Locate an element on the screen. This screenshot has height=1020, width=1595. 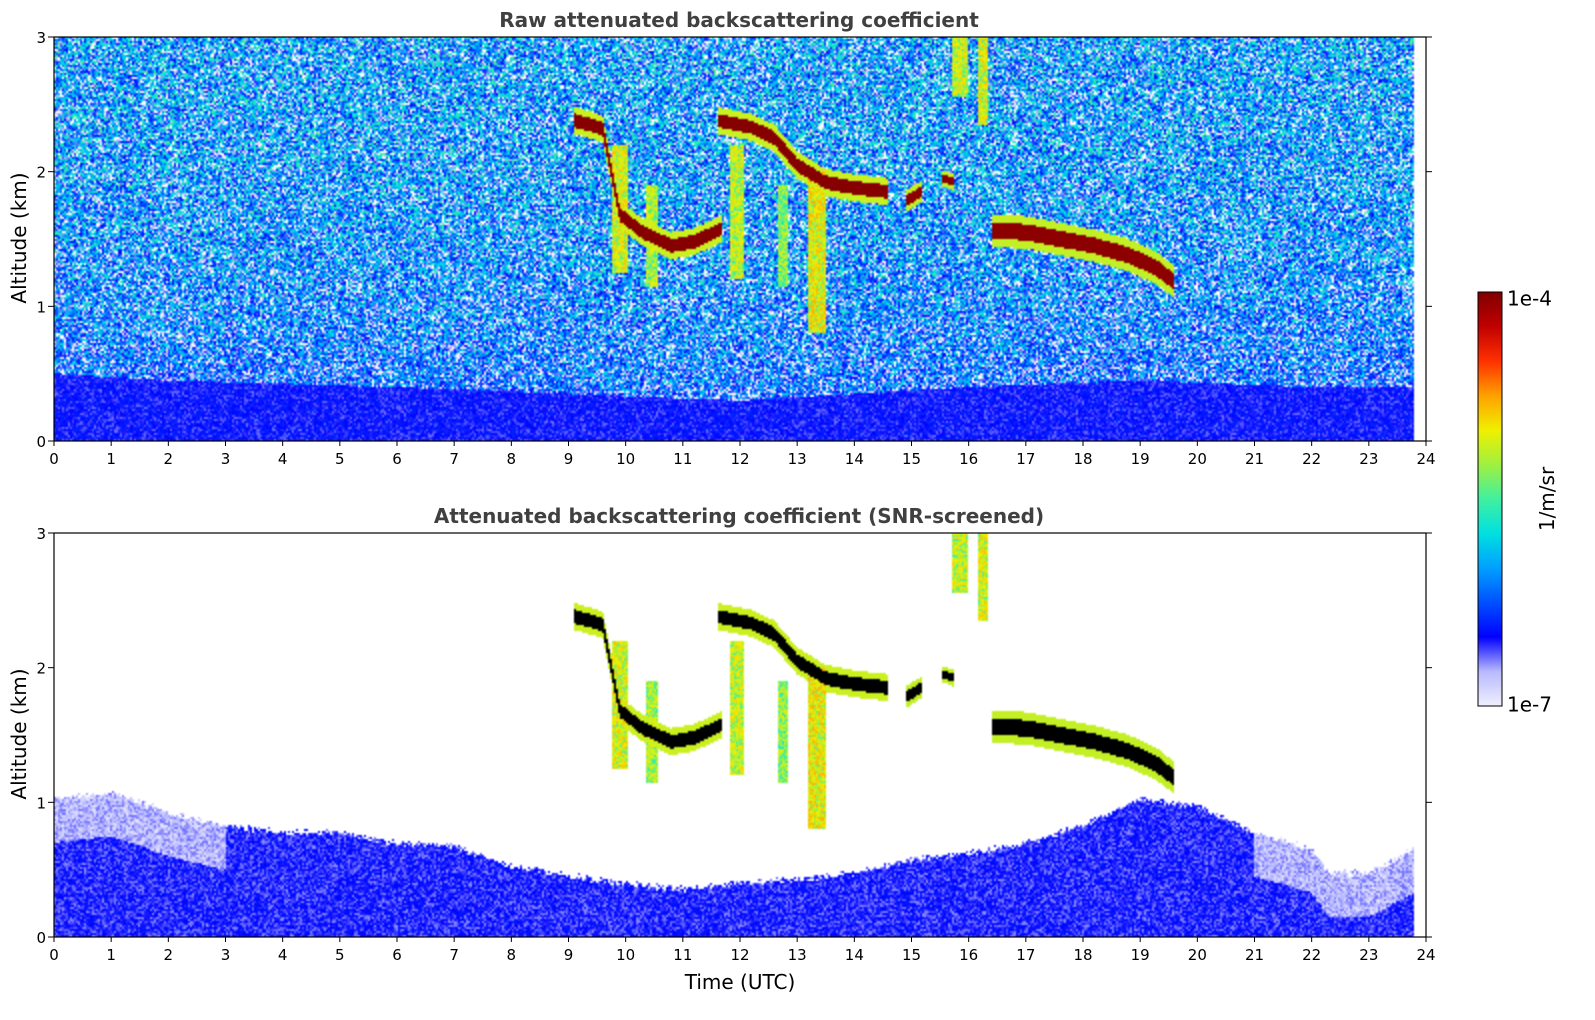
panel-raw-ylabel: Altitude (km) is located at coordinates (19, 237).